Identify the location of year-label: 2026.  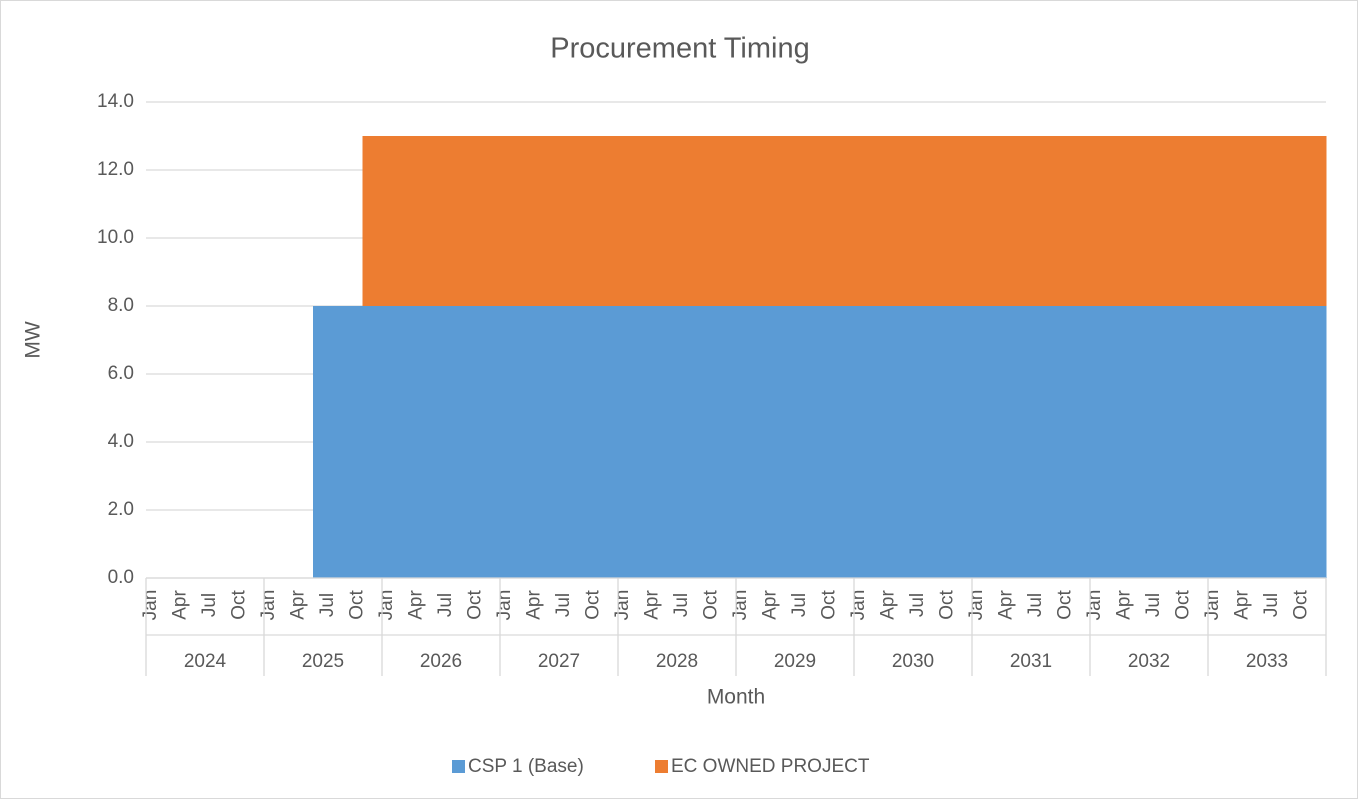
(441, 661).